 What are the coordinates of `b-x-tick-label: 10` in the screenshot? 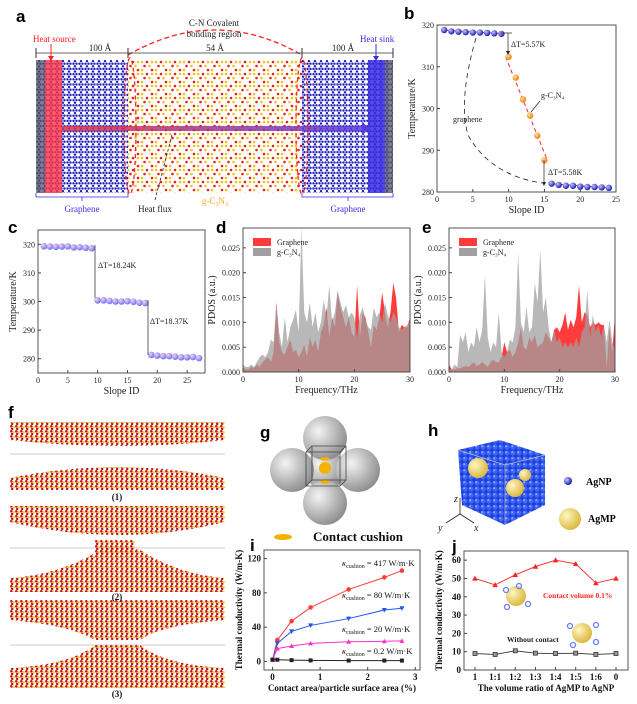 It's located at (509, 199).